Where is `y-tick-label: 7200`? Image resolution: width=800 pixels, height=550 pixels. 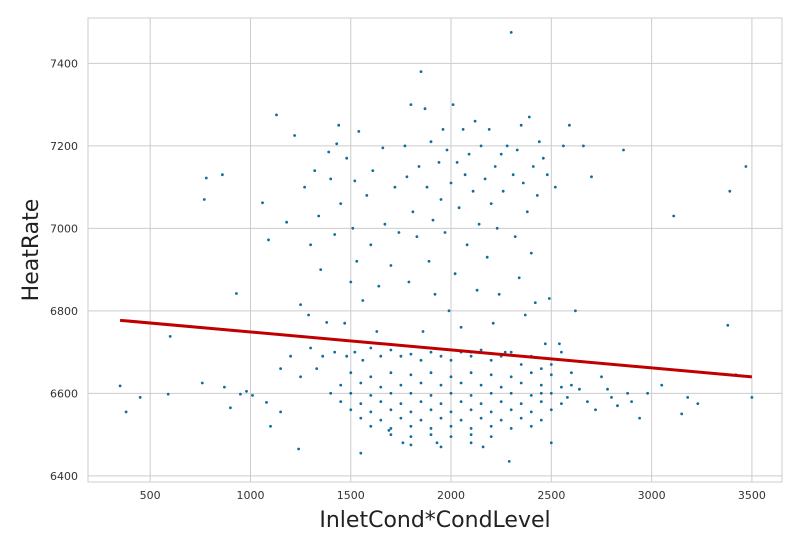
y-tick-label: 7200 is located at coordinates (64, 146).